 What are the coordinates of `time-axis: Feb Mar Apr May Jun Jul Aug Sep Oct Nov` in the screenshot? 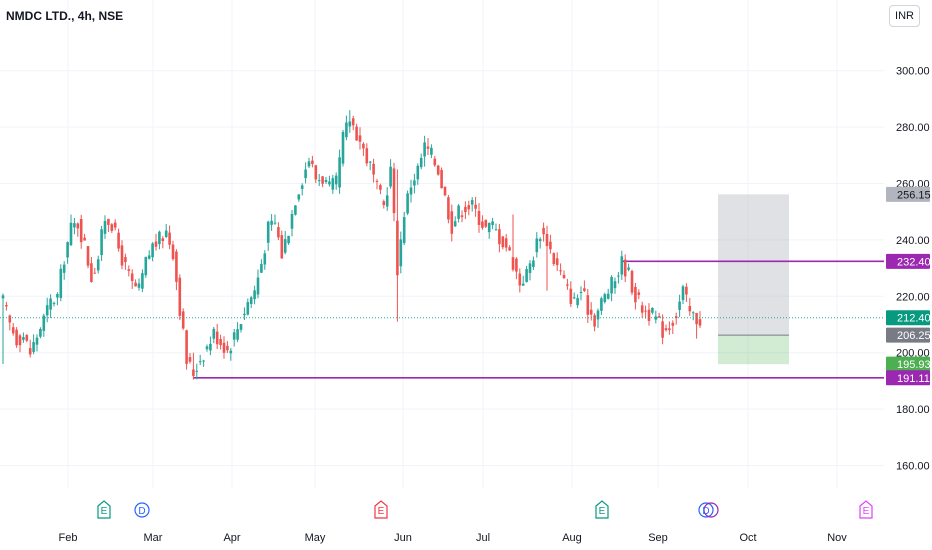 It's located at (453, 538).